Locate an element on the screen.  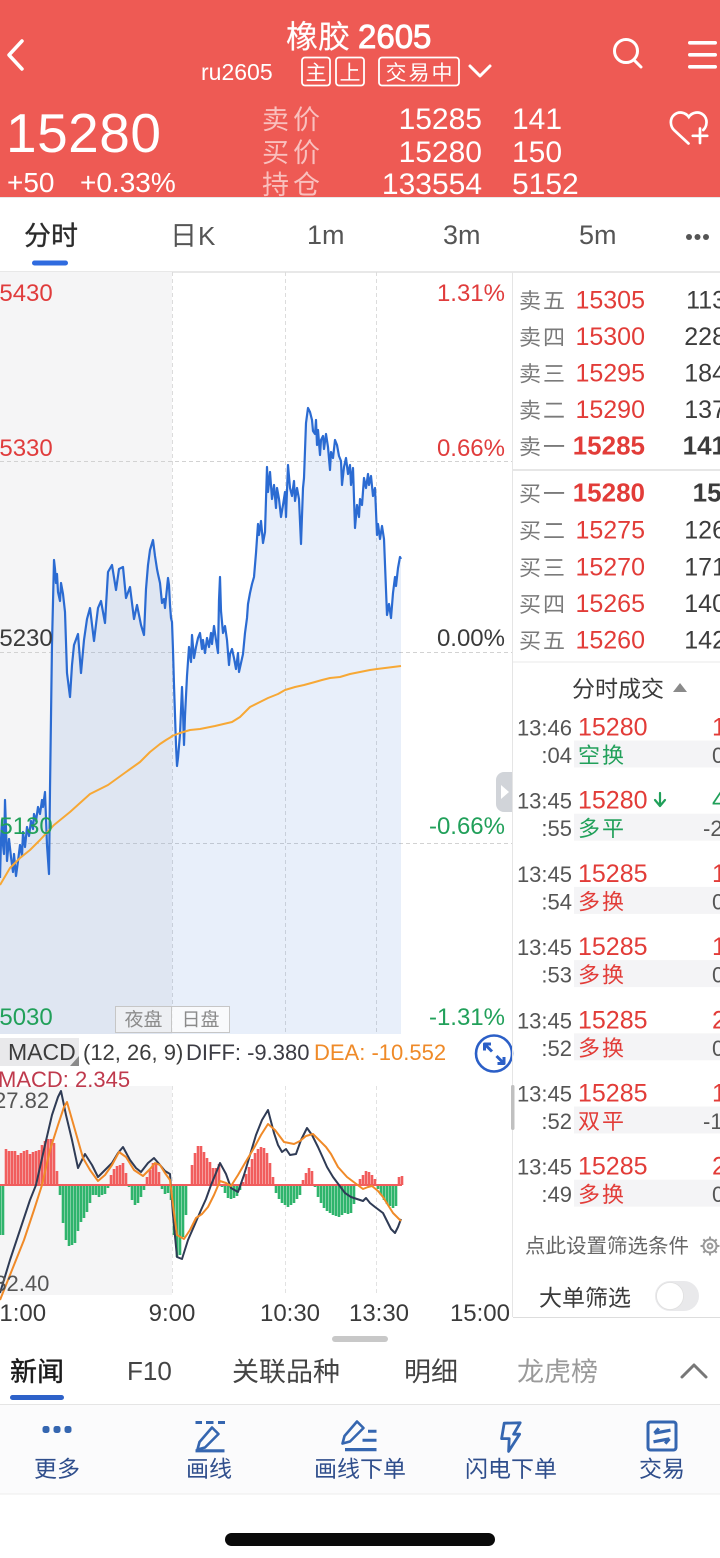
svg-text: K is located at coordinates (207, 236).